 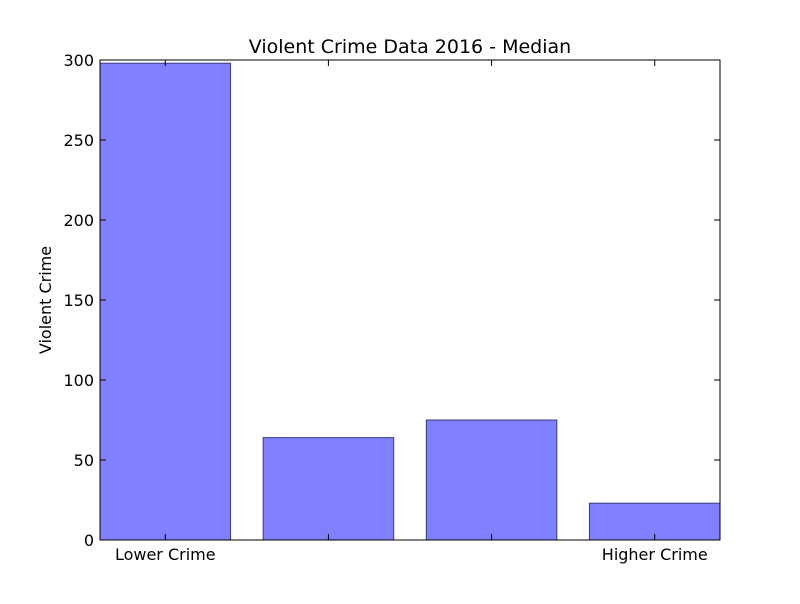 What do you see at coordinates (45, 300) in the screenshot?
I see `y-axis-label: Violent Crime` at bounding box center [45, 300].